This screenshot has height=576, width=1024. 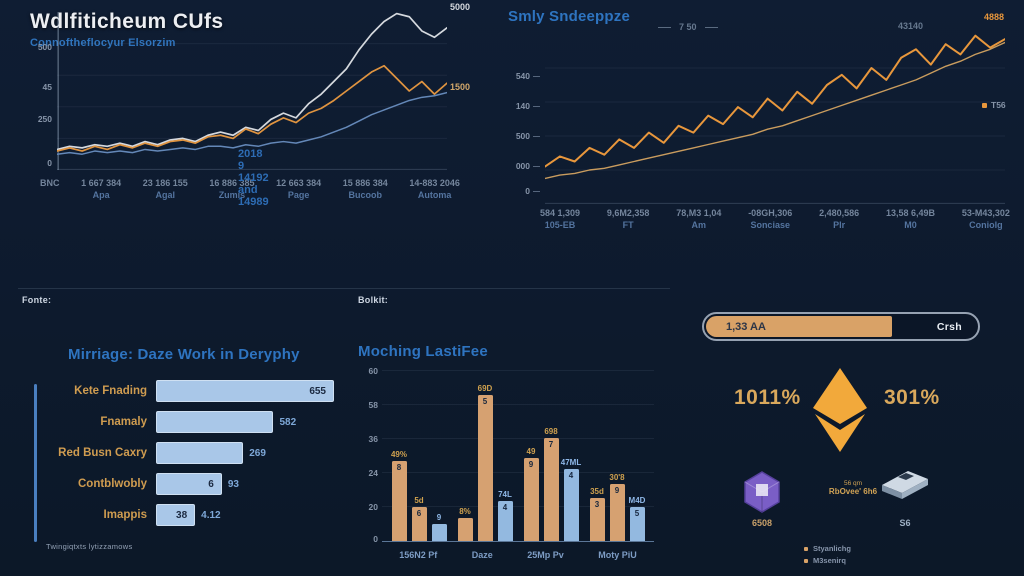 I want to click on y-tick-label: 58, so click(x=373, y=405).